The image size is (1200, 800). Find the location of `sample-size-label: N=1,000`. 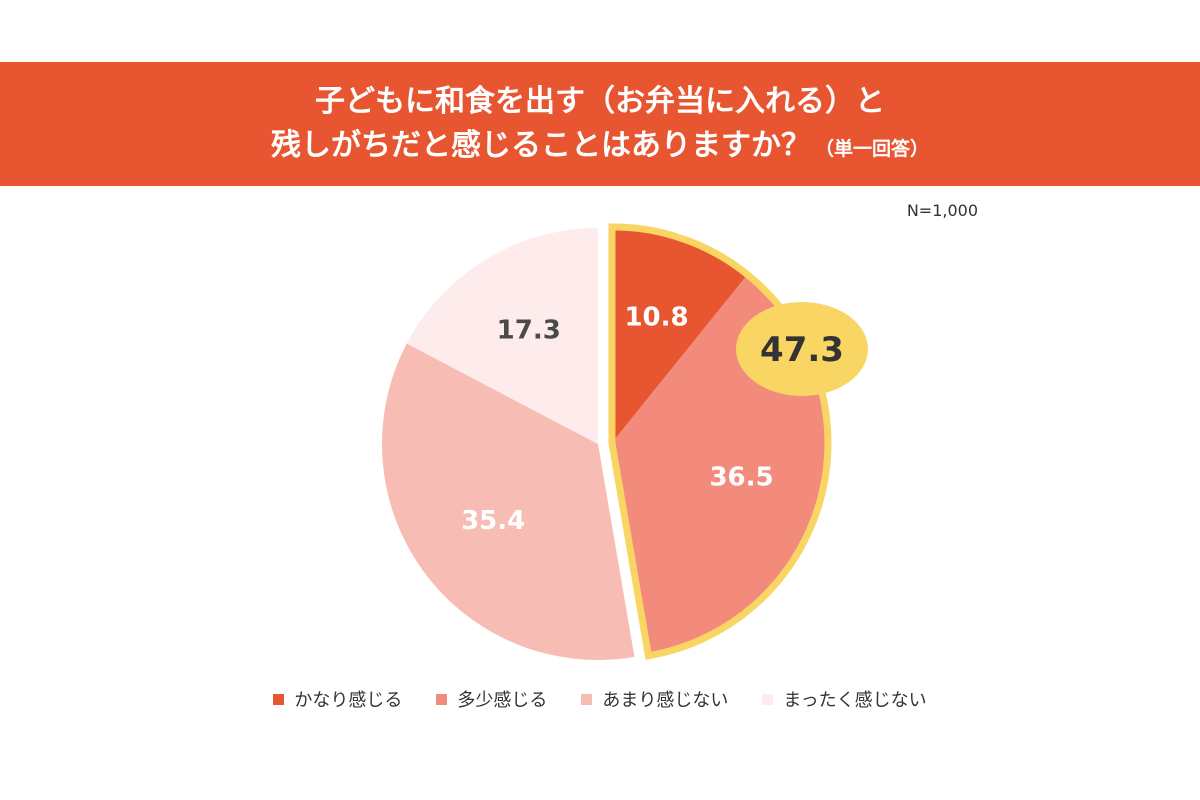

sample-size-label: N=1,000 is located at coordinates (942, 210).